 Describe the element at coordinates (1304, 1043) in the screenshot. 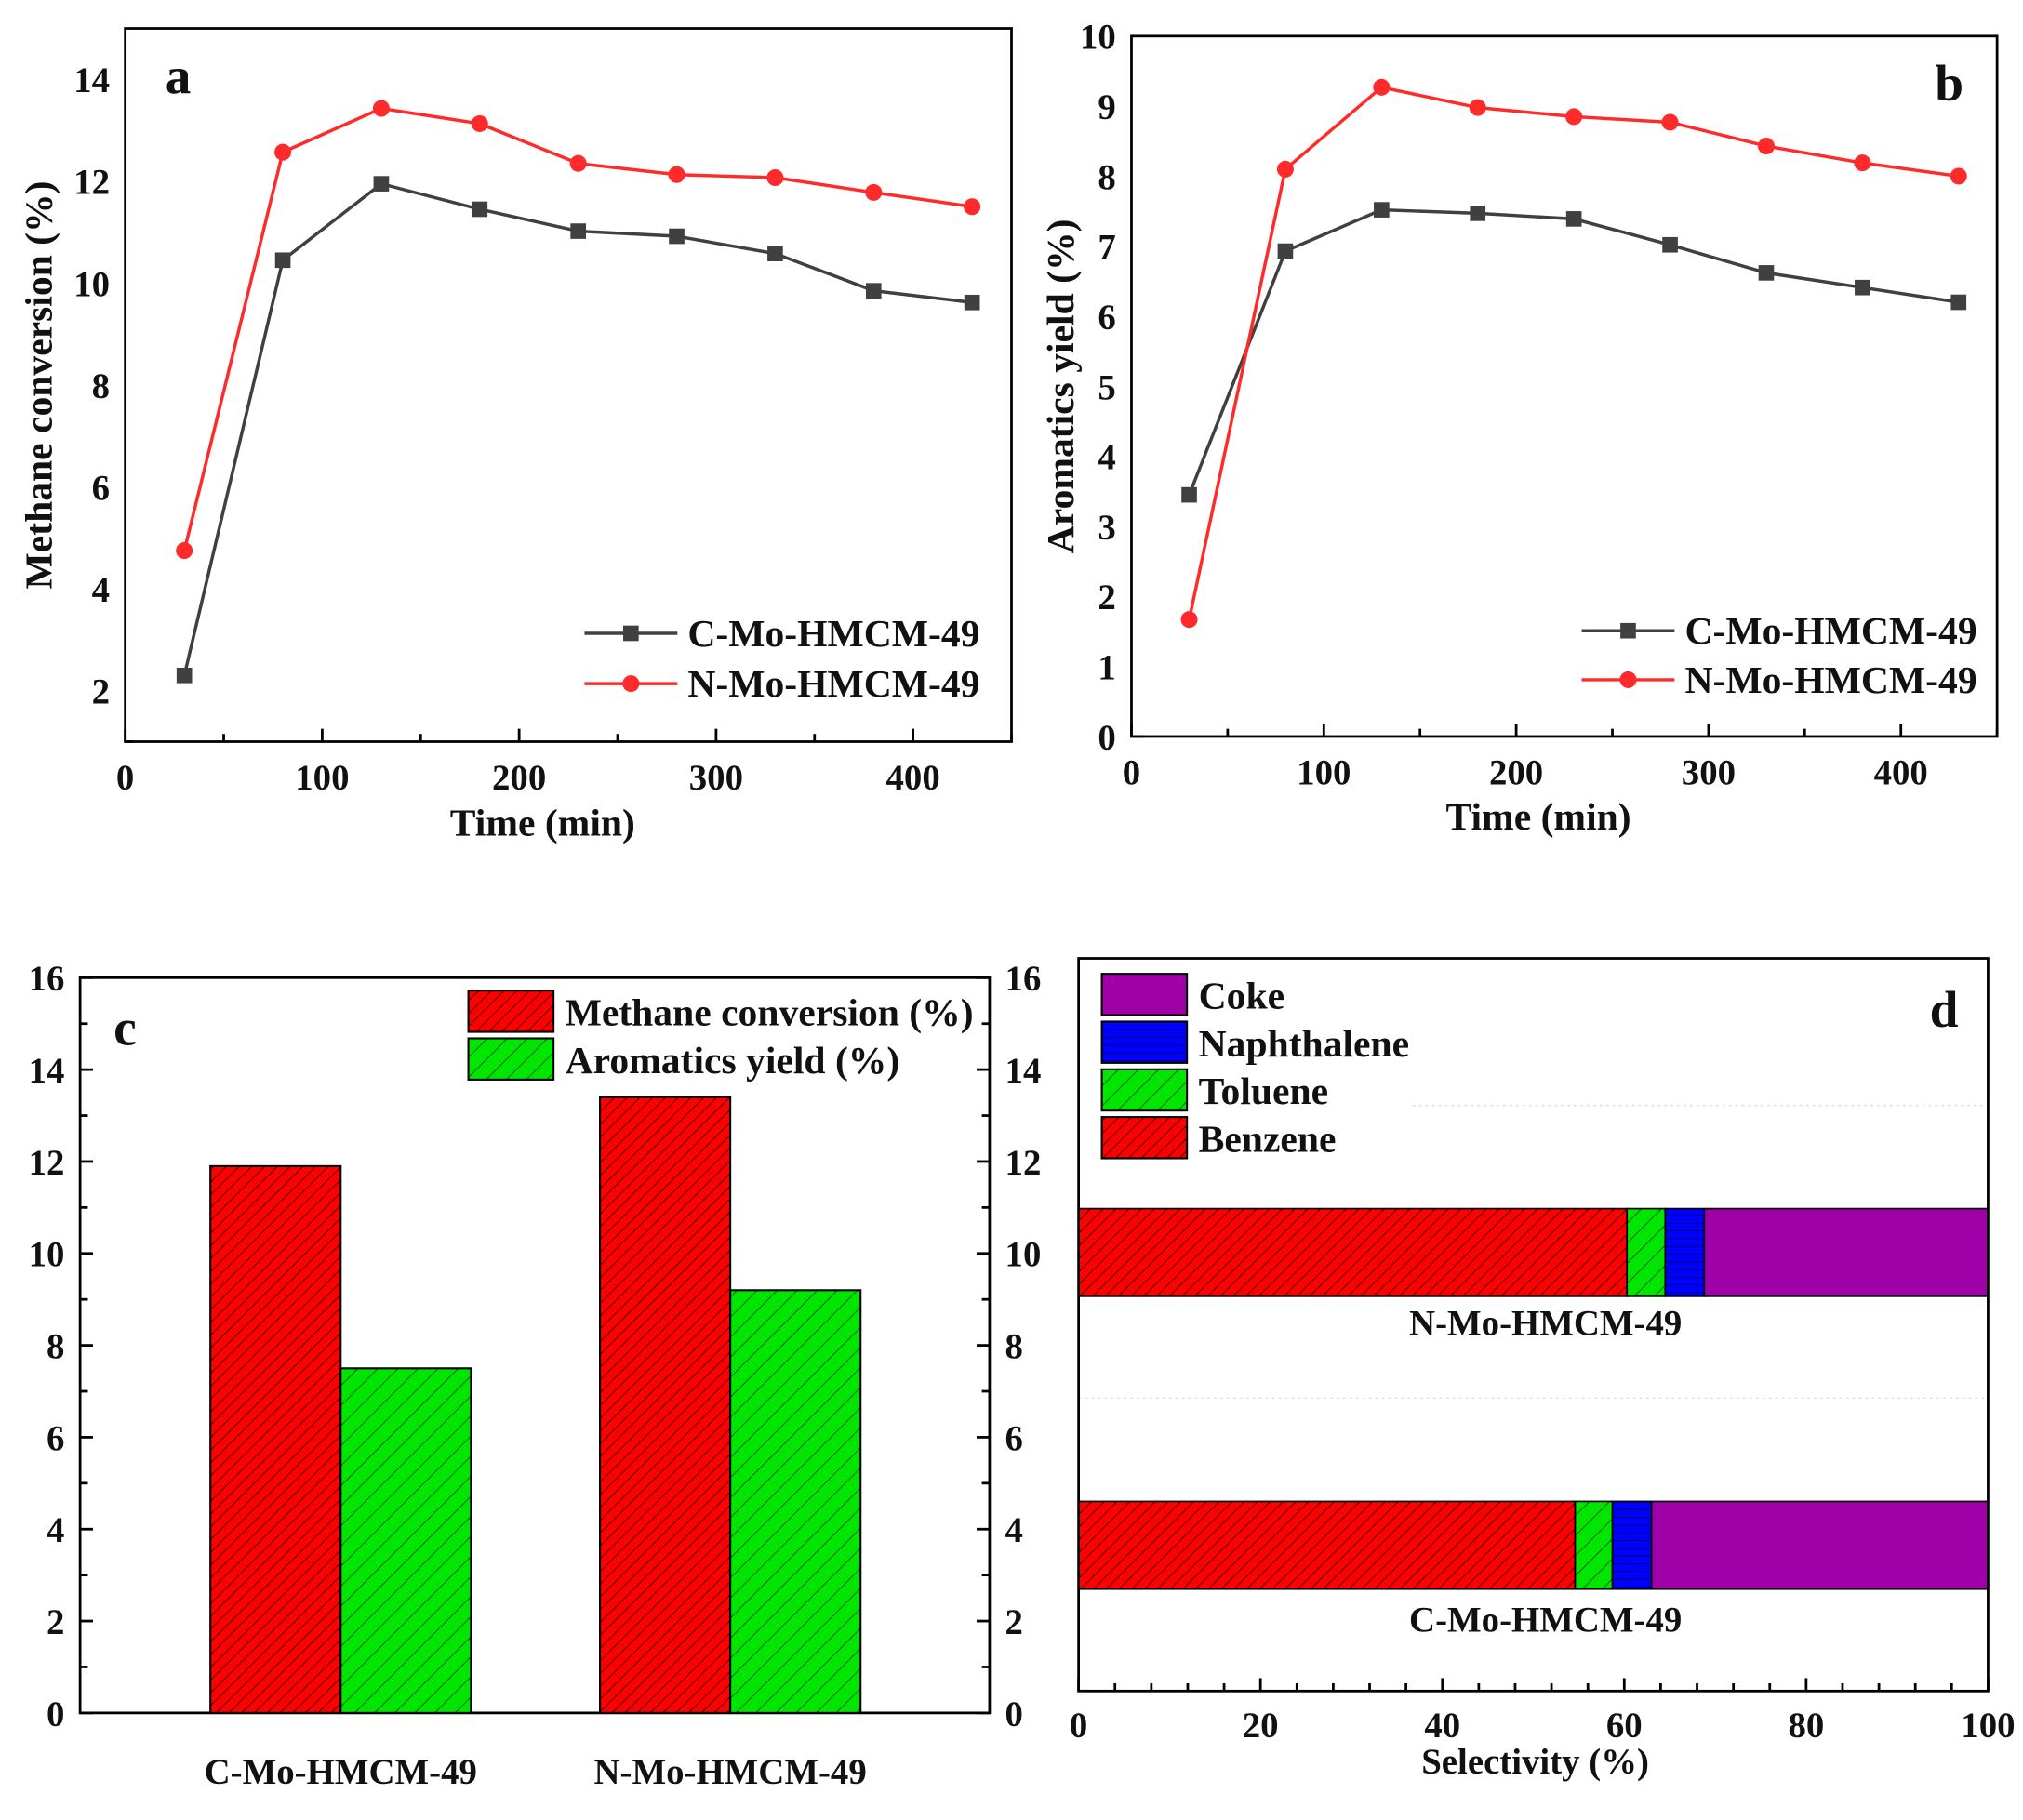

I see `legend-label: Naphthalene` at that location.